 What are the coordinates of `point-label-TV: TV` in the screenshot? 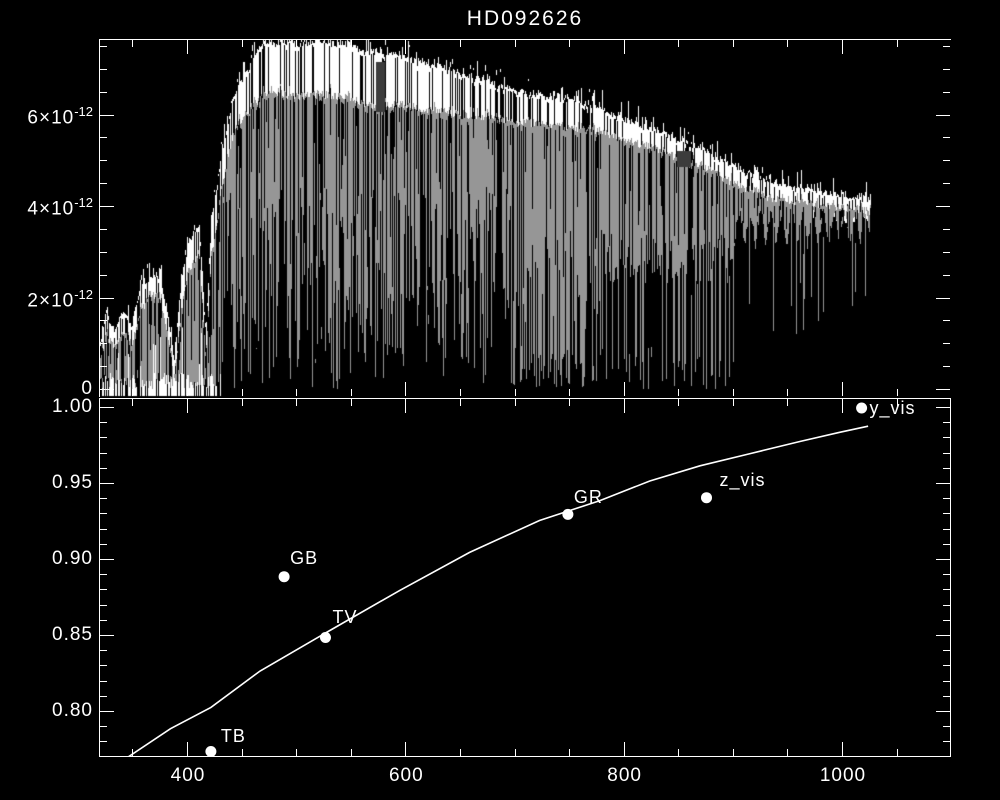 It's located at (345, 616).